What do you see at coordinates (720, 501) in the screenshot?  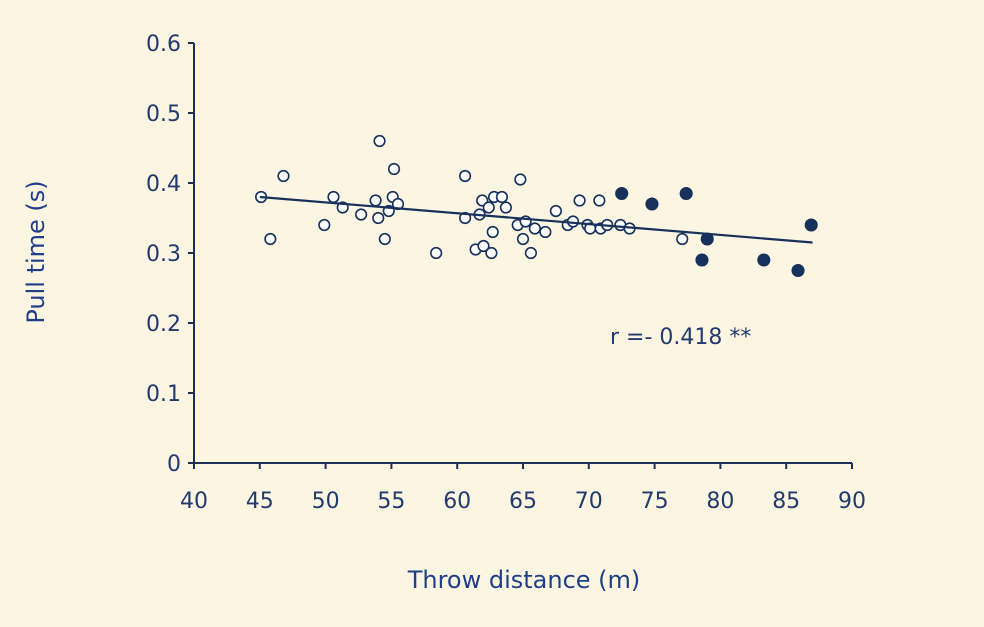 I see `x-tick-label: 80` at bounding box center [720, 501].